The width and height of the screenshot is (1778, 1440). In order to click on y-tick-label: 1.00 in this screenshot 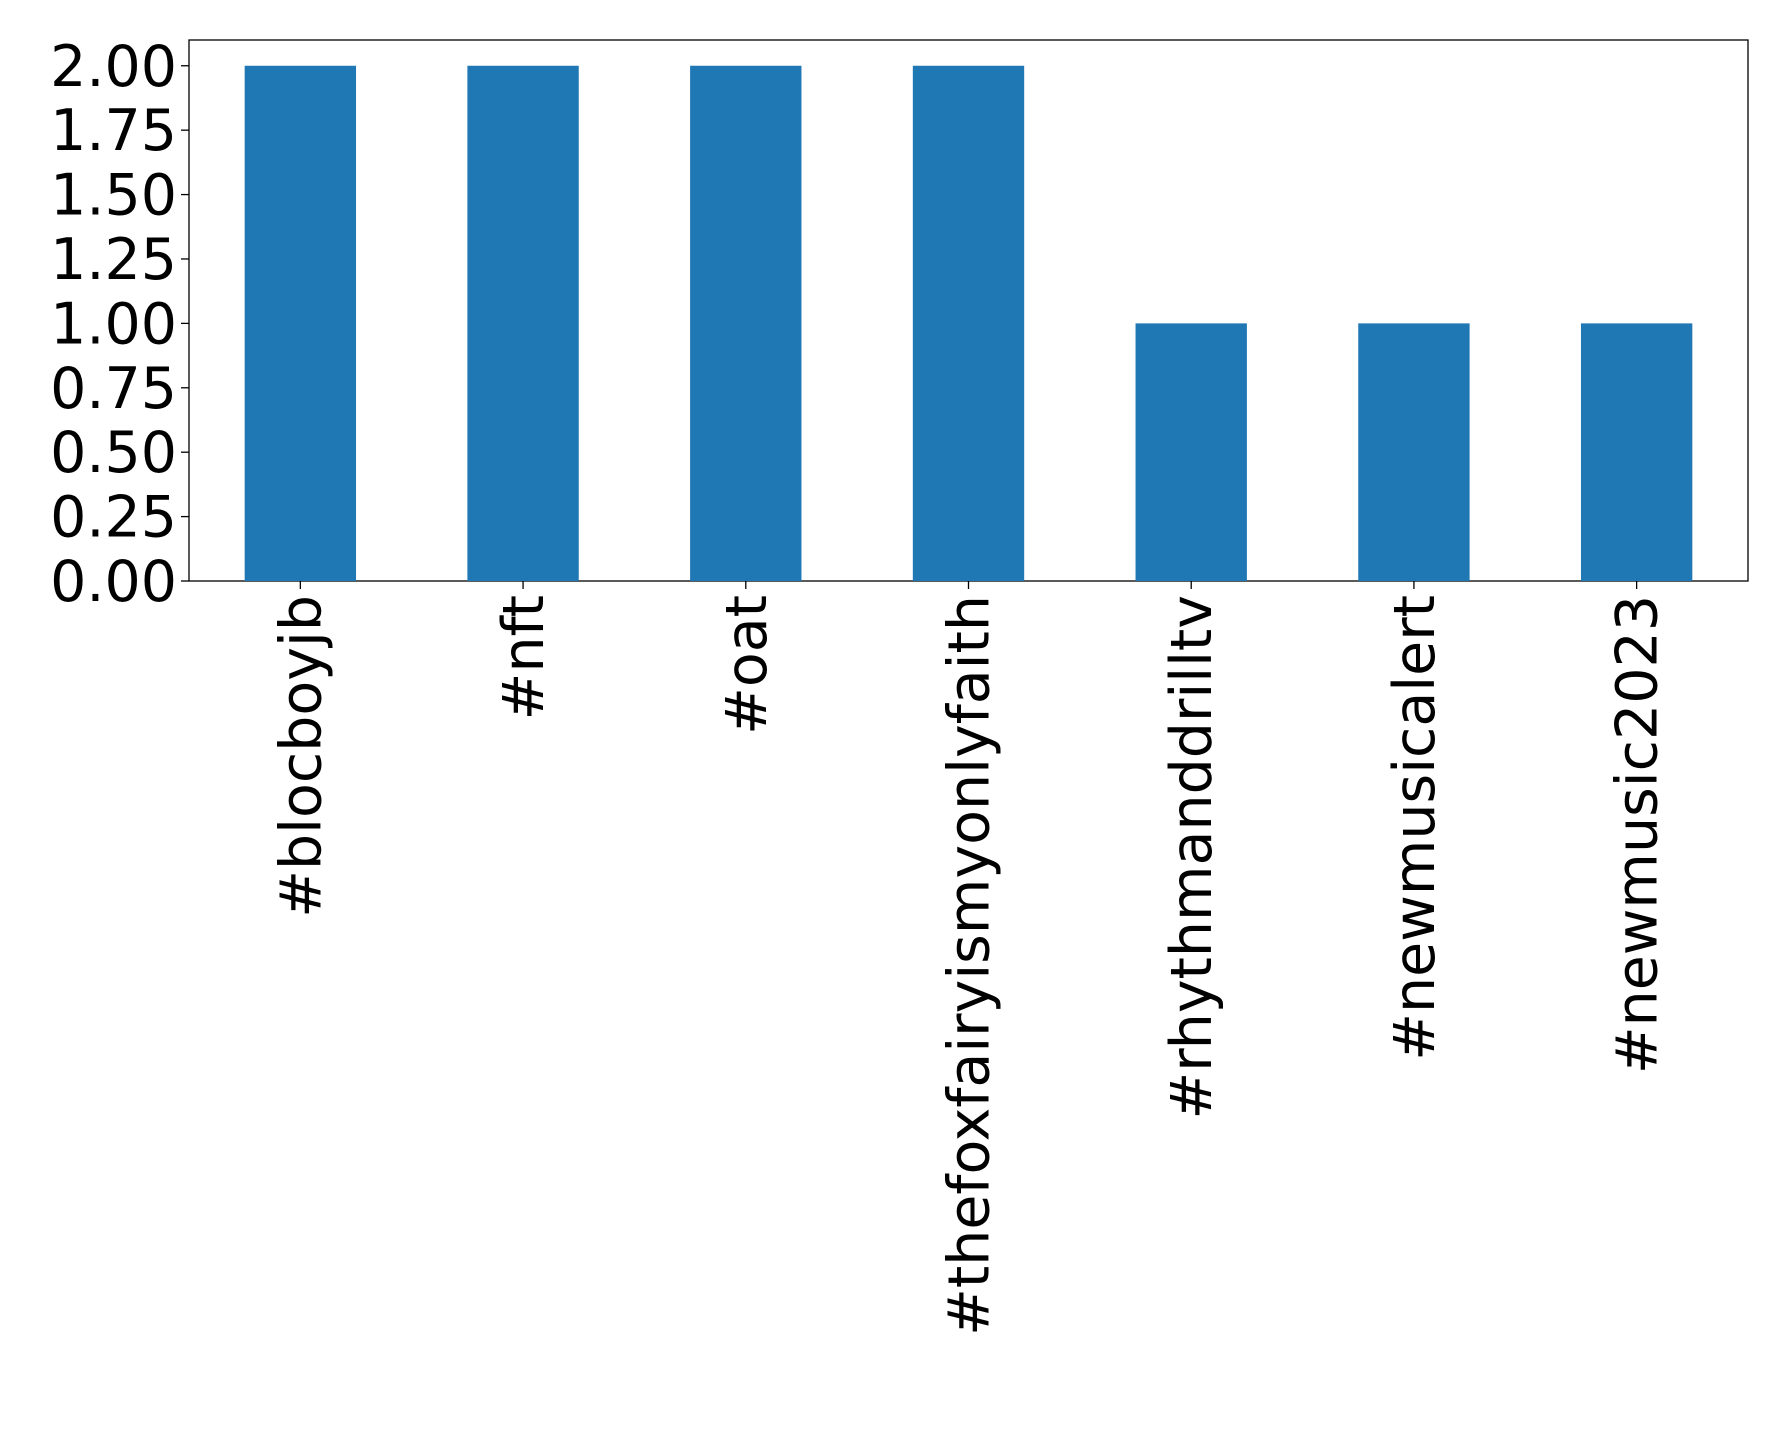, I will do `click(113, 324)`.